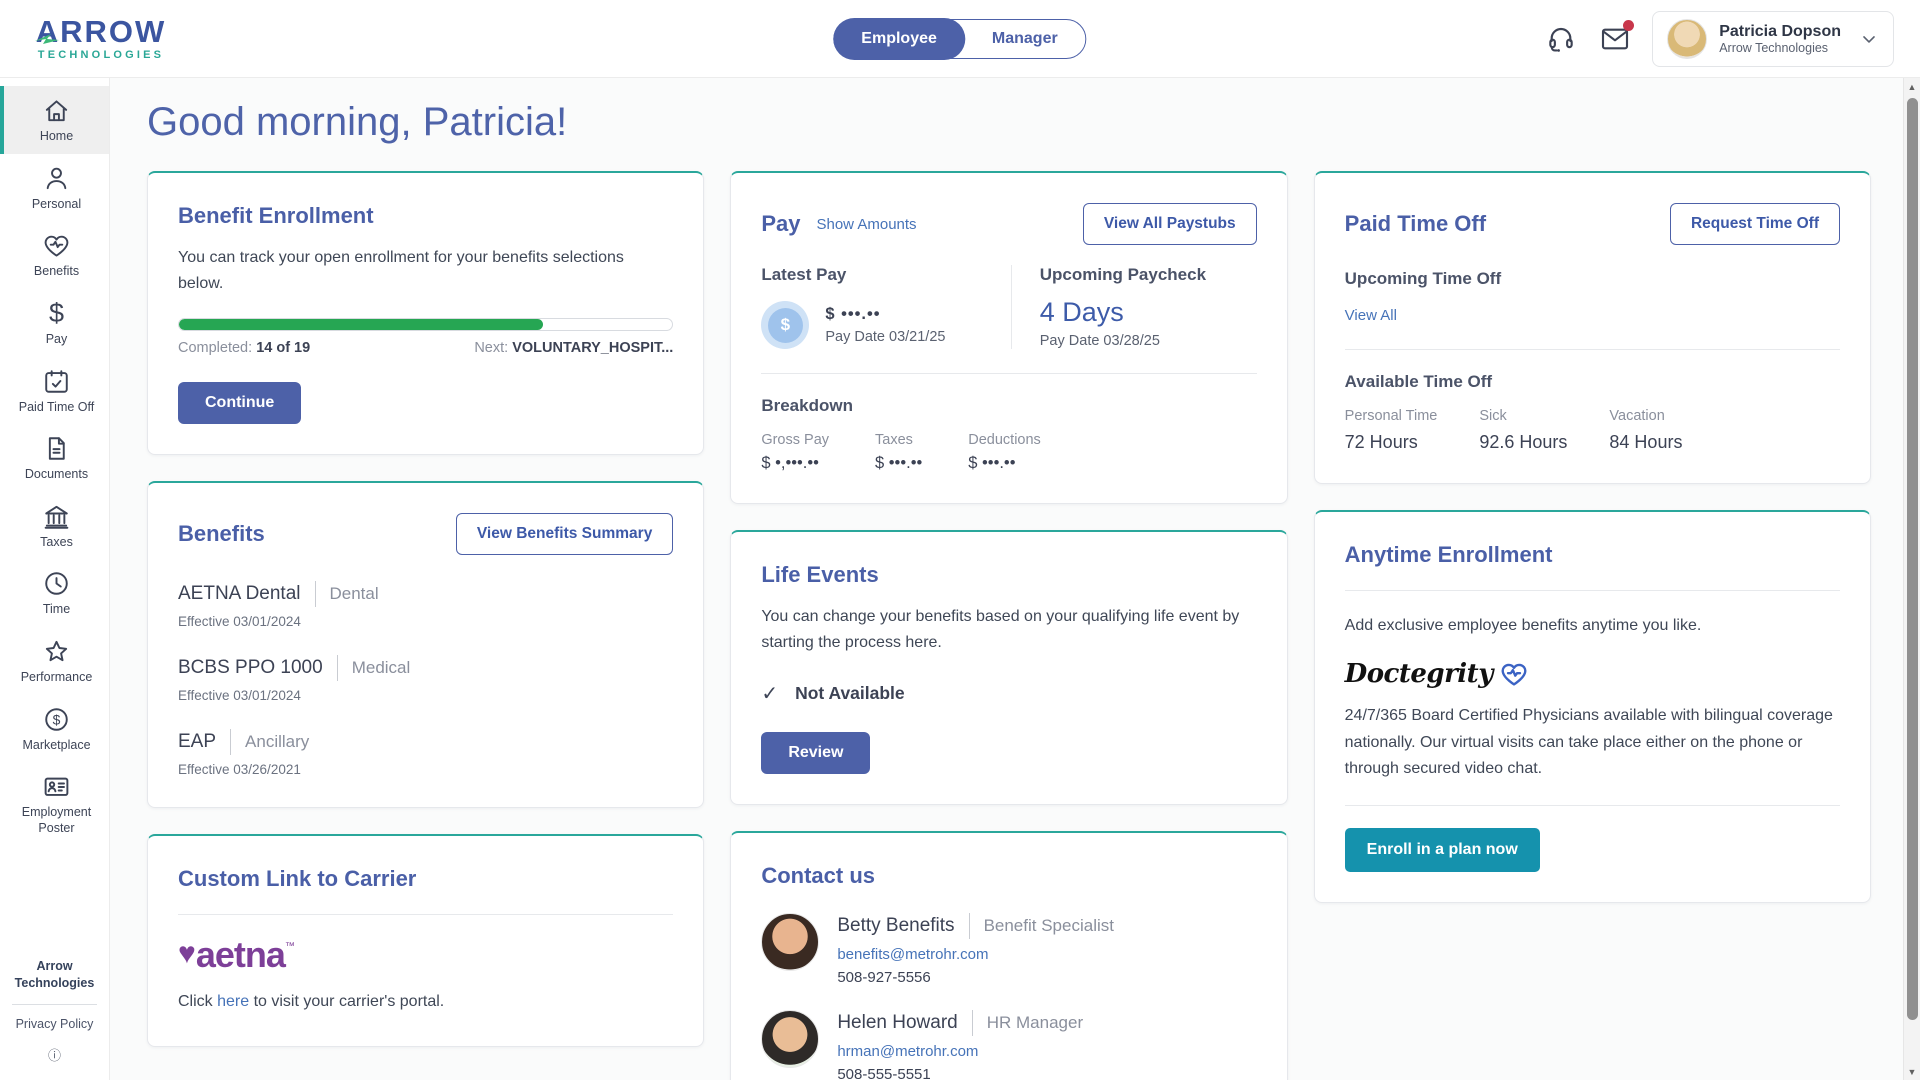 Image resolution: width=1920 pixels, height=1080 pixels. Describe the element at coordinates (54, 1004) in the screenshot. I see `sidebar-divider` at that location.